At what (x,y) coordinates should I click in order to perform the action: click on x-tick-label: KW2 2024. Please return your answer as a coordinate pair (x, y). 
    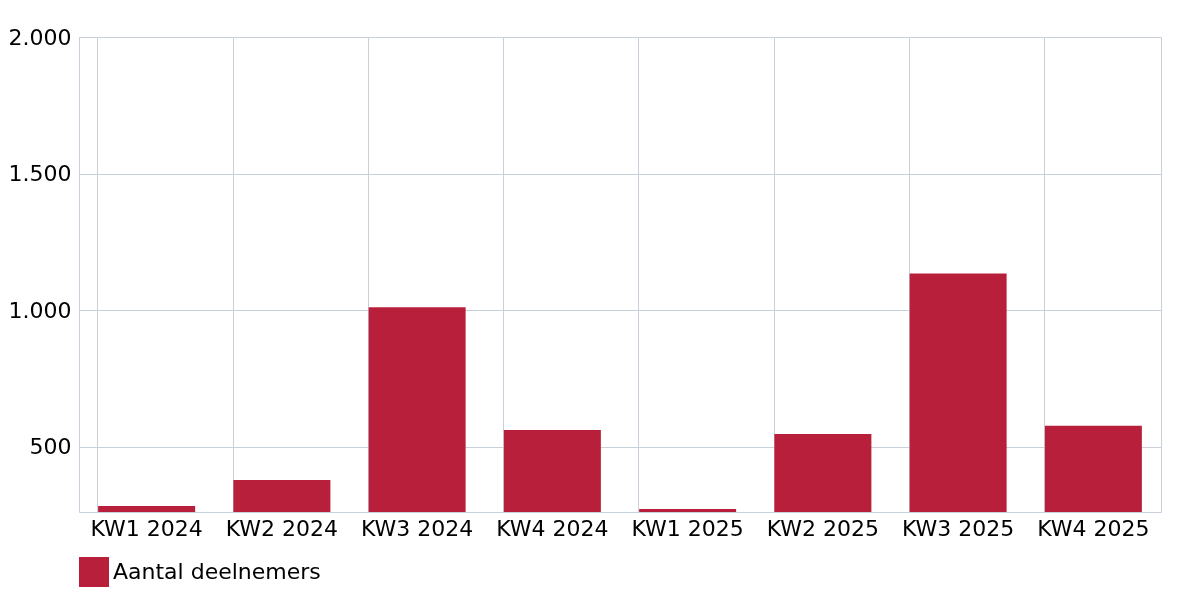
    Looking at the image, I should click on (282, 528).